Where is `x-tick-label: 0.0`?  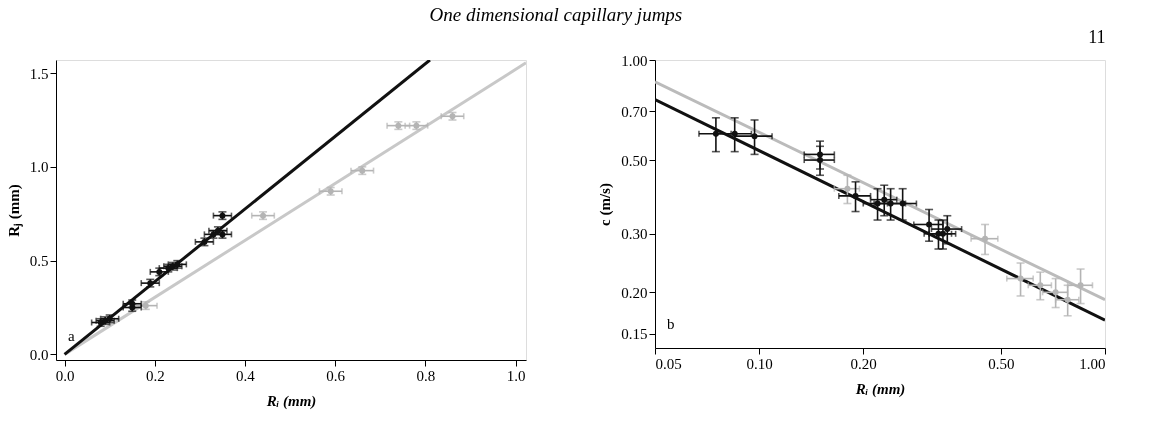 x-tick-label: 0.0 is located at coordinates (65, 375).